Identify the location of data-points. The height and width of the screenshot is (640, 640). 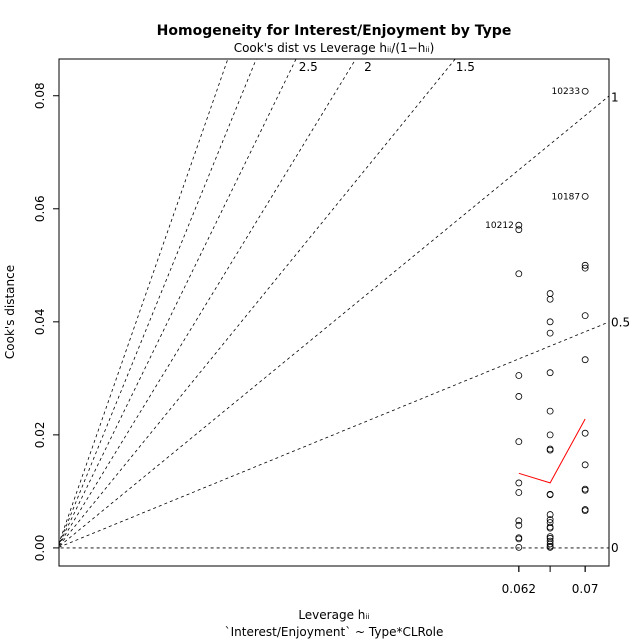
(552, 319).